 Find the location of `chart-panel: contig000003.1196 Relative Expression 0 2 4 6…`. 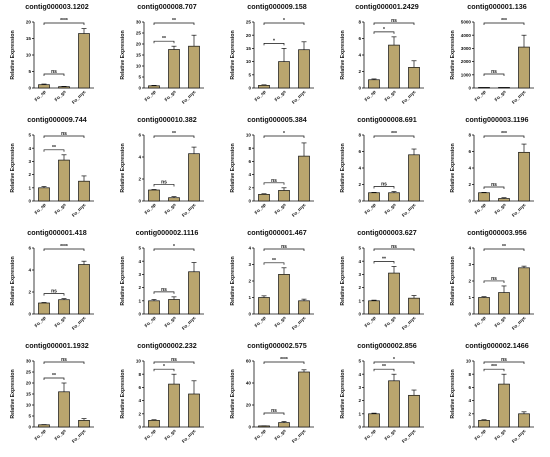

chart-panel: contig000003.1196 Relative Expression 0 2 4 6… is located at coordinates (492, 166).